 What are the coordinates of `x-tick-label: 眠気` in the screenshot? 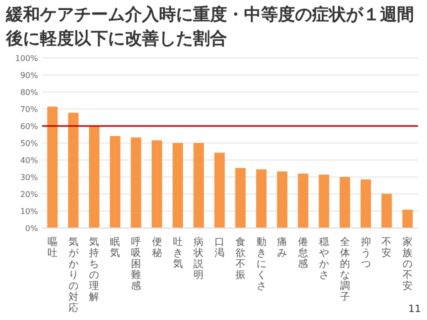 It's located at (115, 248).